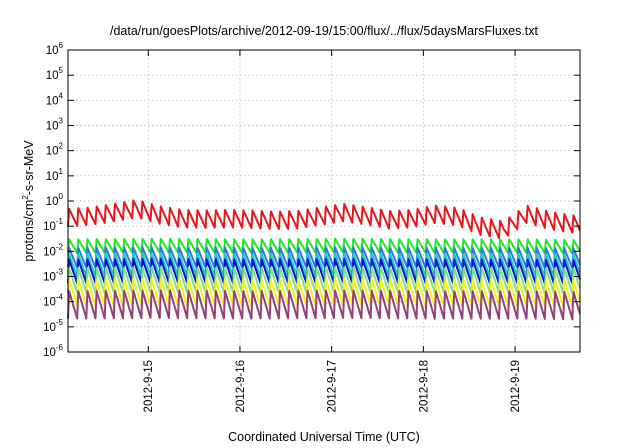 Image resolution: width=640 pixels, height=448 pixels. What do you see at coordinates (241, 386) in the screenshot?
I see `x-tick-label: 2012-9-16` at bounding box center [241, 386].